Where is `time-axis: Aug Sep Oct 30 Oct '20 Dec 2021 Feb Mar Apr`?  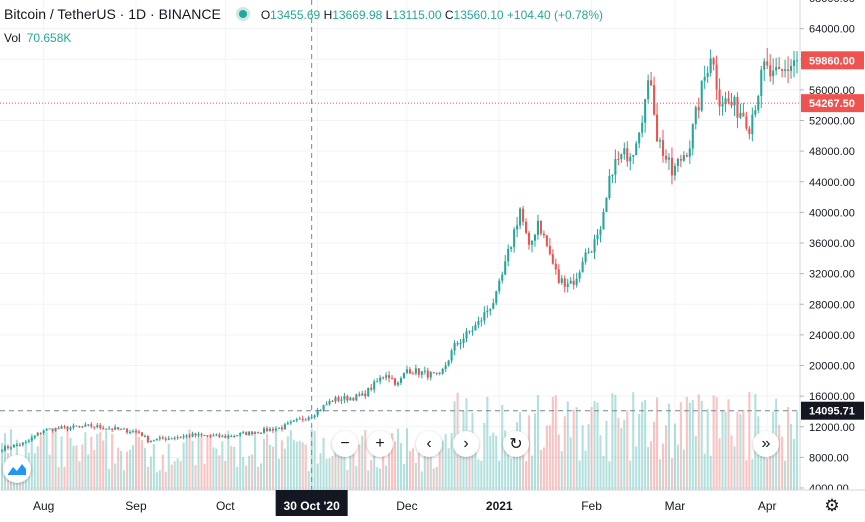 time-axis: Aug Sep Oct 30 Oct '20 Dec 2021 Feb Mar Apr is located at coordinates (432, 505).